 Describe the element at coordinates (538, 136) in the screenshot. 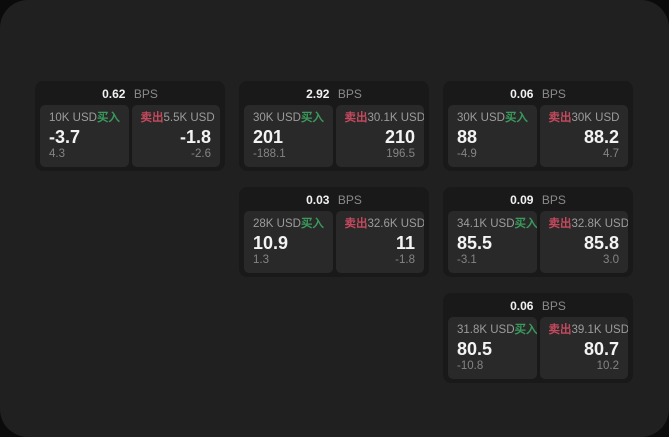

I see `card-body: 30K USD 买入 88 -4.9 卖出 30K USD 88.2 4.7` at that location.